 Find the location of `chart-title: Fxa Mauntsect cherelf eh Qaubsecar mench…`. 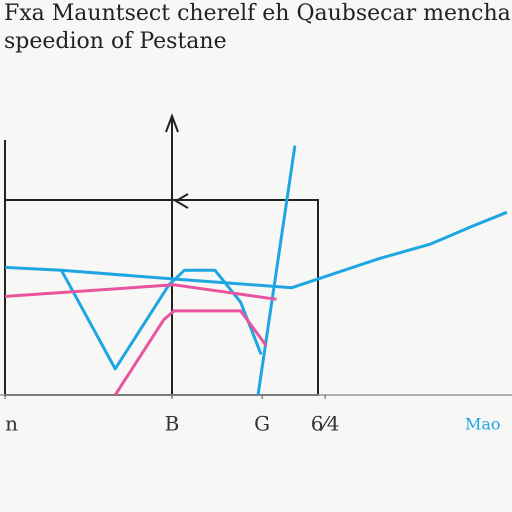

chart-title: Fxa Mauntsect cherelf eh Qaubsecar mench… is located at coordinates (257, 13).